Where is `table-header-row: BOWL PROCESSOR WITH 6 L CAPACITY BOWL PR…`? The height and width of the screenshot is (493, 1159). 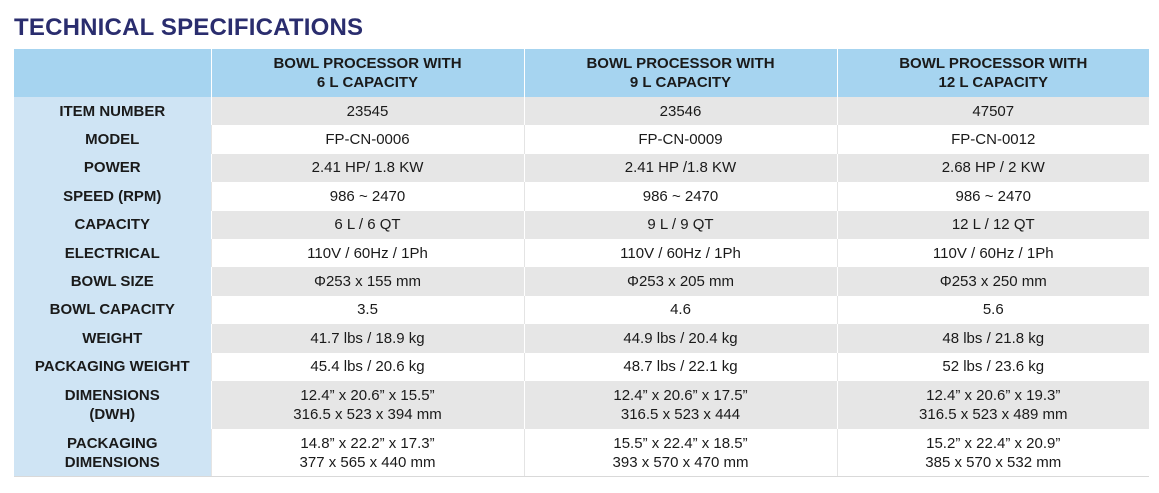
table-header-row: BOWL PROCESSOR WITH 6 L CAPACITY BOWL PR… is located at coordinates (581, 73).